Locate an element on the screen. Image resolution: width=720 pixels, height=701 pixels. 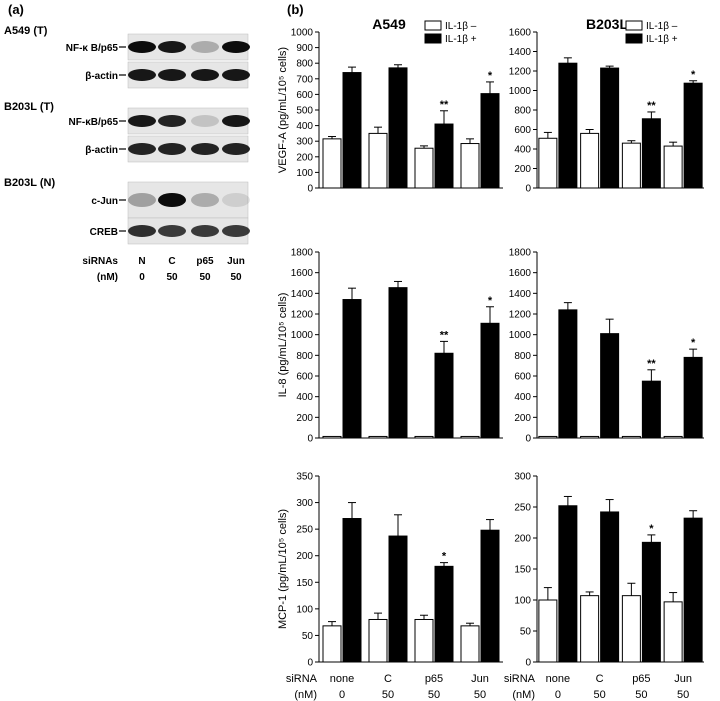
y-axis-label: IL-8 (pg/mL/10⁵ cells) is located at coordinates (283, 345).